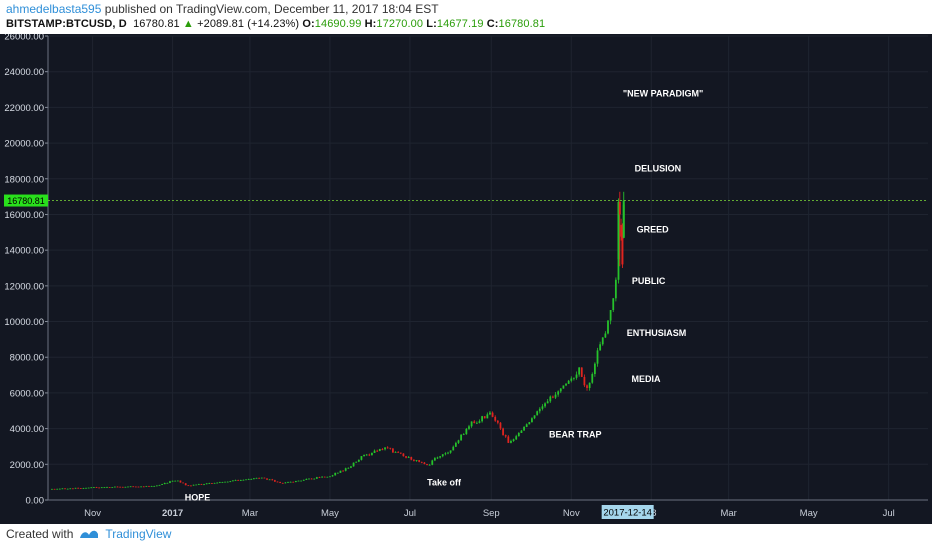  What do you see at coordinates (649, 281) in the screenshot?
I see `annotation-label: PUBLIC` at bounding box center [649, 281].